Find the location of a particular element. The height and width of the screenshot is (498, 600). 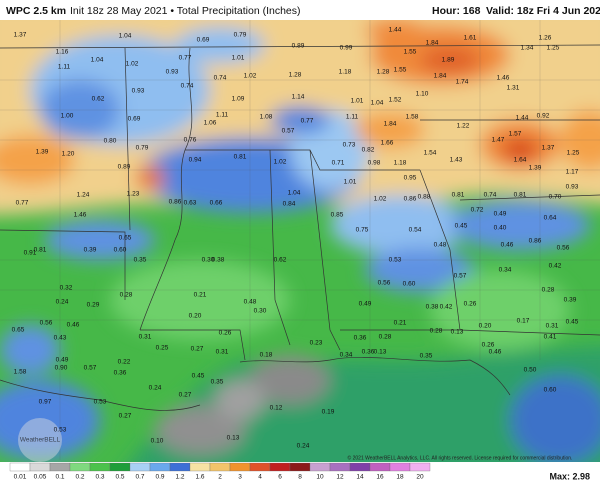

point-label: 0.43 is located at coordinates (60, 338).